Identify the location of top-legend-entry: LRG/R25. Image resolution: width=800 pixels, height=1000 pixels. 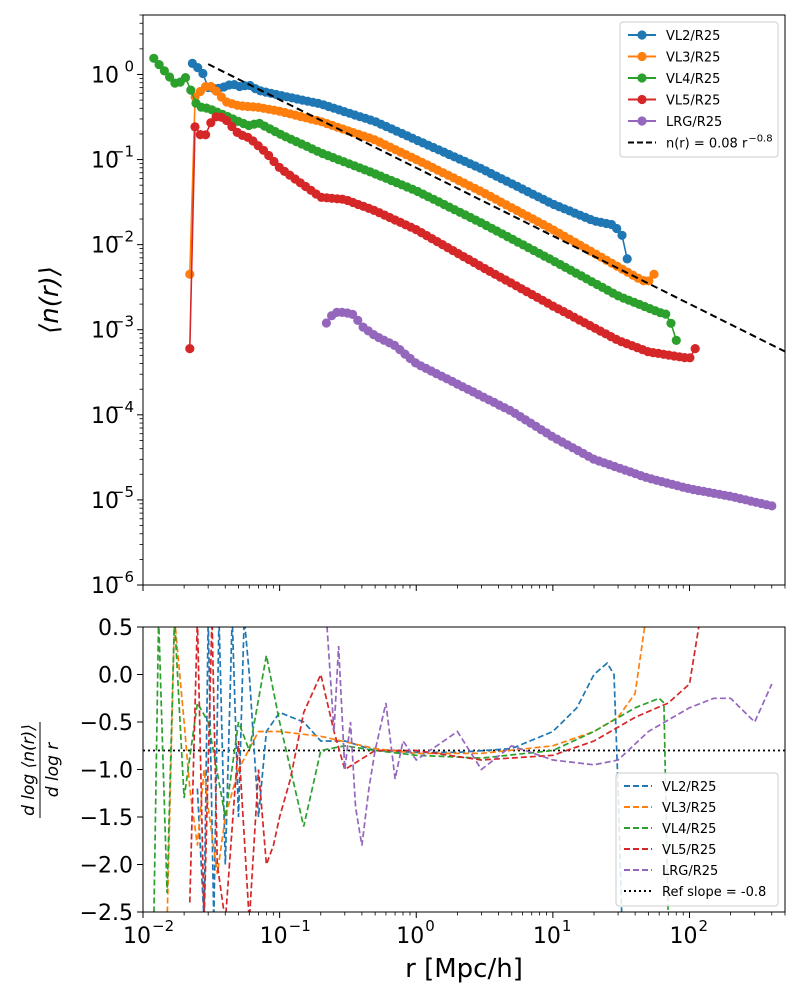
(675, 122).